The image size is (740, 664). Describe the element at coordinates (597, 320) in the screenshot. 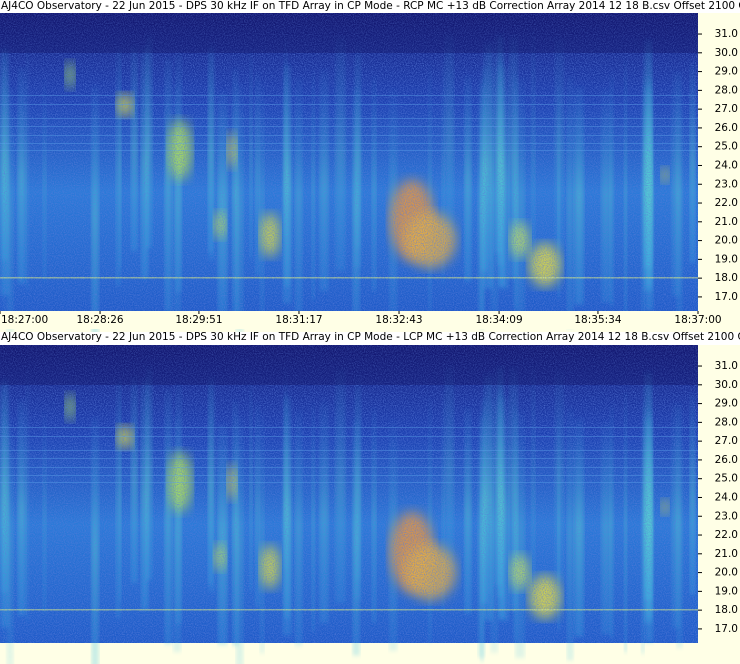

I see `x-tick-label: 18:35:34` at that location.